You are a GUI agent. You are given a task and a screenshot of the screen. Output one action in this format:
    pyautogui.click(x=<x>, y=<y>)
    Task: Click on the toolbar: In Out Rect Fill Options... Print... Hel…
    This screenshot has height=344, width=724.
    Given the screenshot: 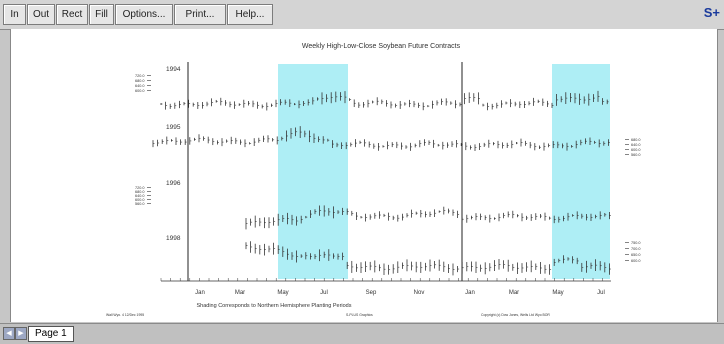 What is the action you would take?
    pyautogui.click(x=362, y=15)
    